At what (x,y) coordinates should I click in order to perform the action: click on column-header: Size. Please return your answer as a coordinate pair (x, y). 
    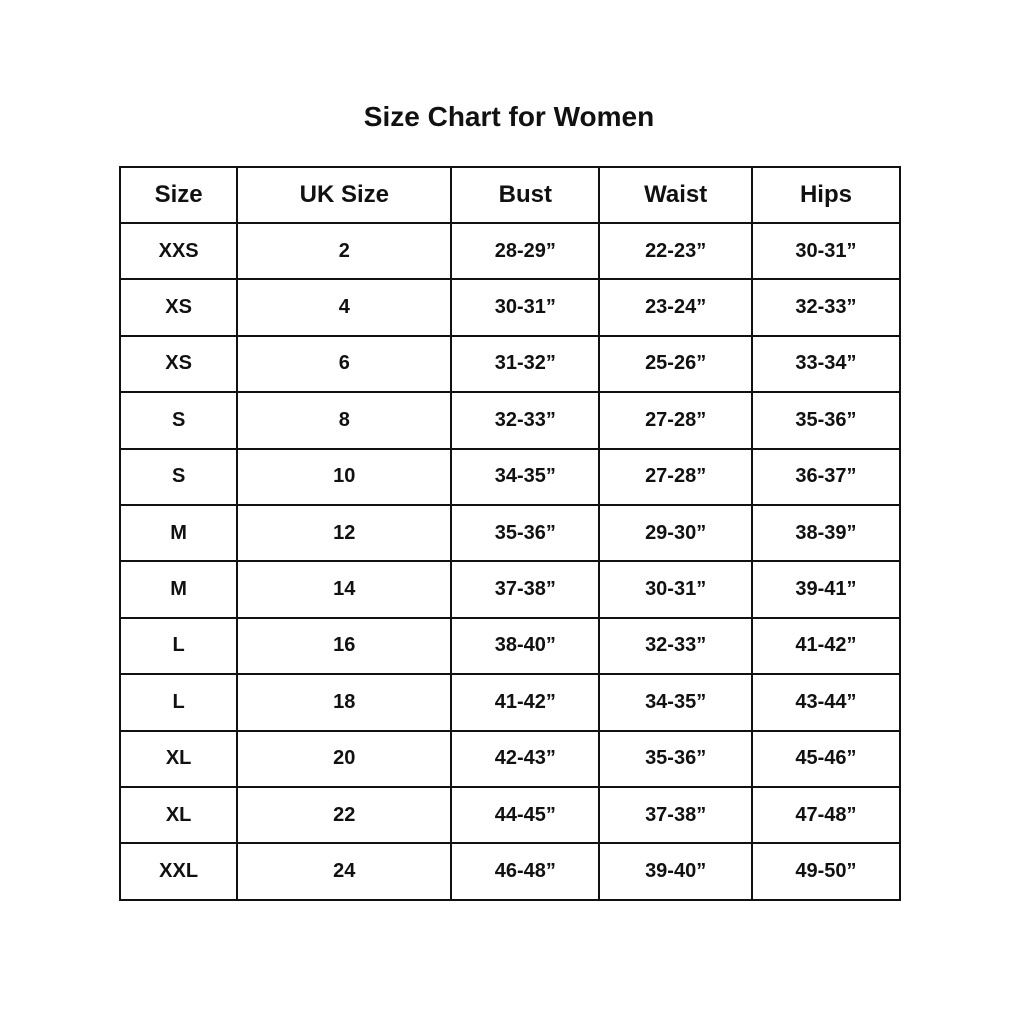
    Looking at the image, I should click on (178, 195).